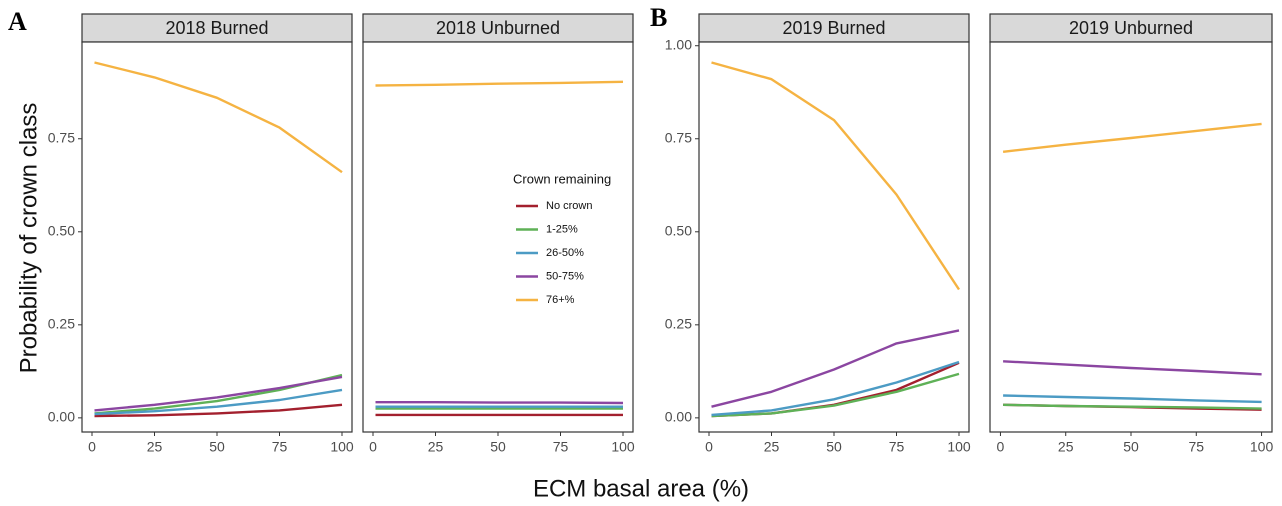 Image resolution: width=1282 pixels, height=506 pixels. I want to click on panel-title: 2018 Unburned, so click(498, 28).